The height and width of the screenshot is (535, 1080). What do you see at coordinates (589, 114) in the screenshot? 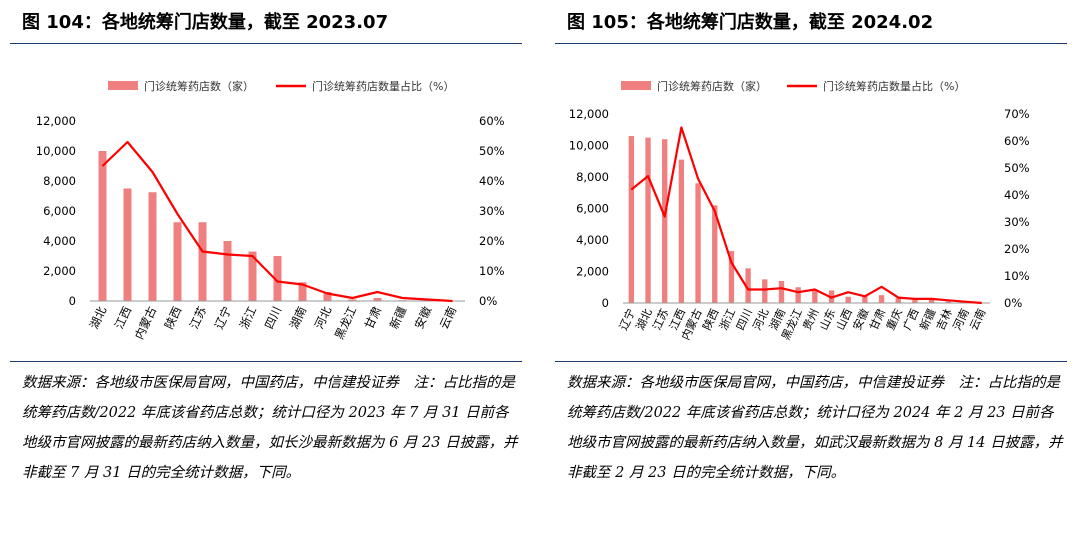
I see `left-axis-tick-label: 12,000` at bounding box center [589, 114].